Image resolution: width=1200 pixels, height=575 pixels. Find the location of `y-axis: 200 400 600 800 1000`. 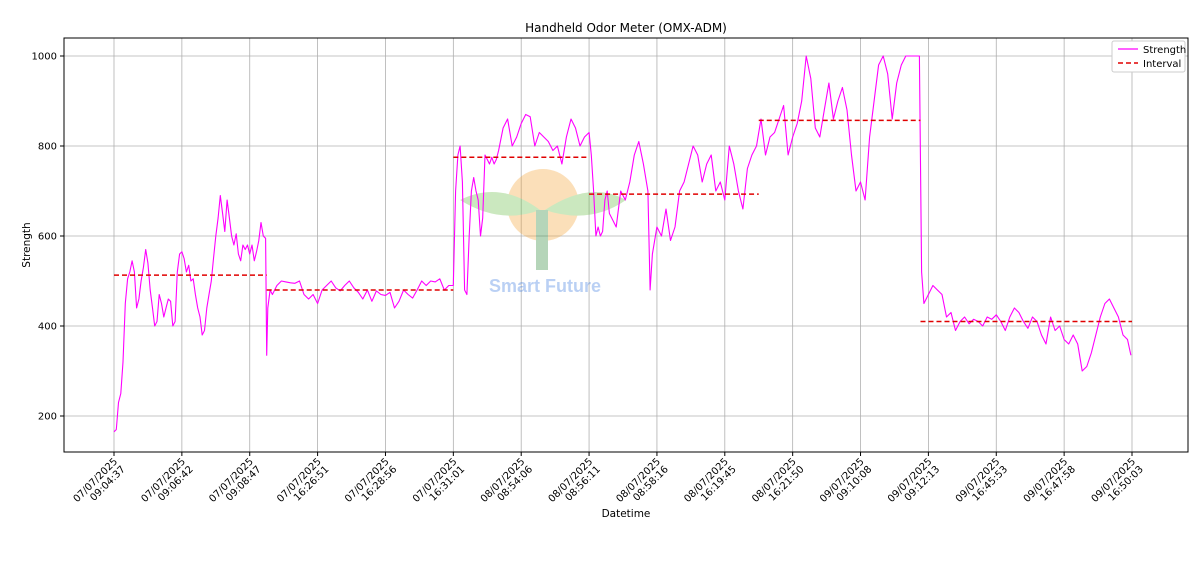

y-axis: 200 400 600 800 1000 is located at coordinates (48, 237).